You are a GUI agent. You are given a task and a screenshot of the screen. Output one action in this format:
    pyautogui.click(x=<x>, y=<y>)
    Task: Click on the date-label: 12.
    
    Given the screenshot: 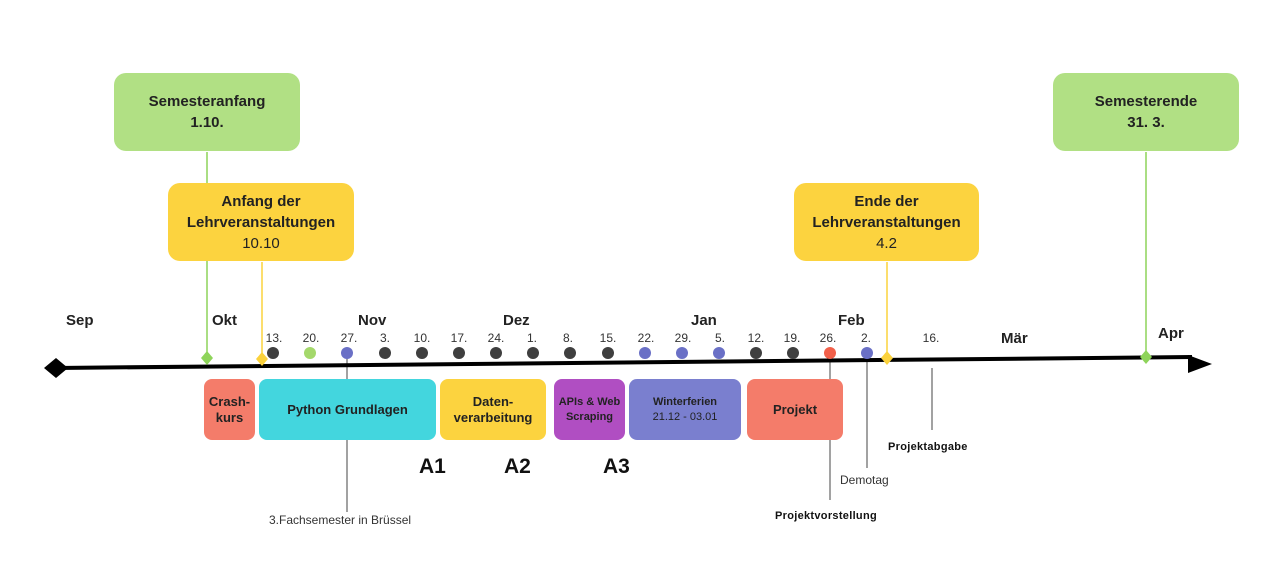 What is the action you would take?
    pyautogui.click(x=756, y=338)
    